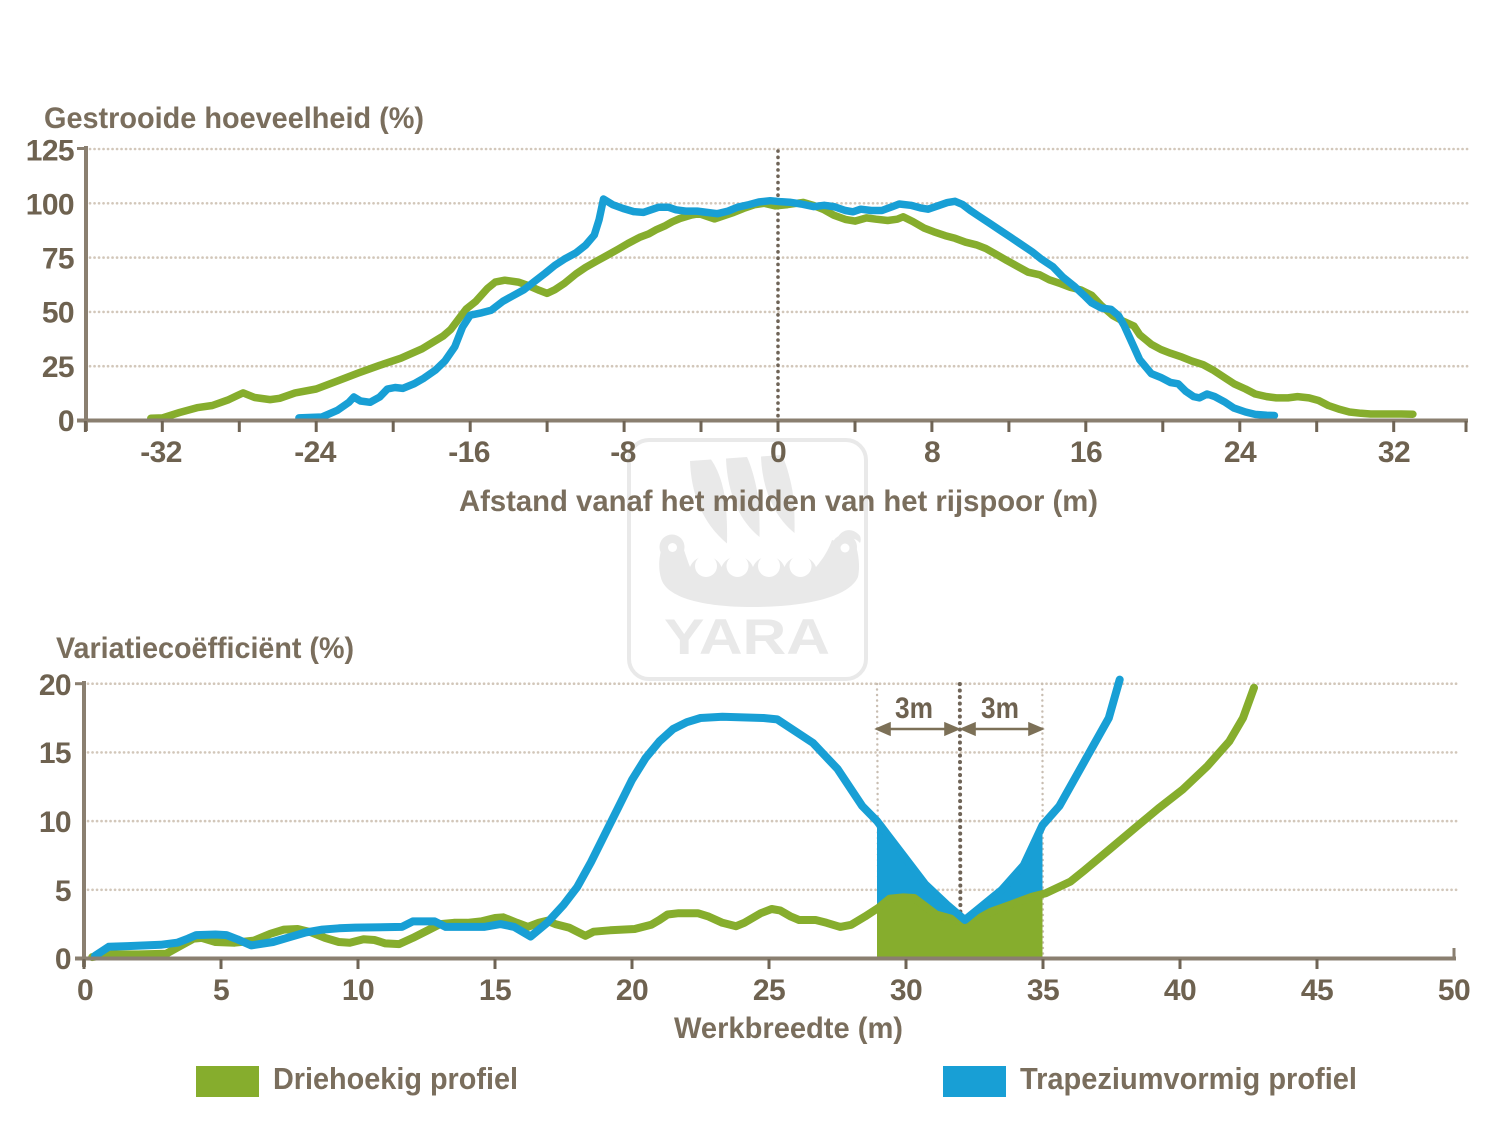 This screenshot has width=1494, height=1130. Describe the element at coordinates (50, 151) in the screenshot. I see `svg-text: 125` at that location.